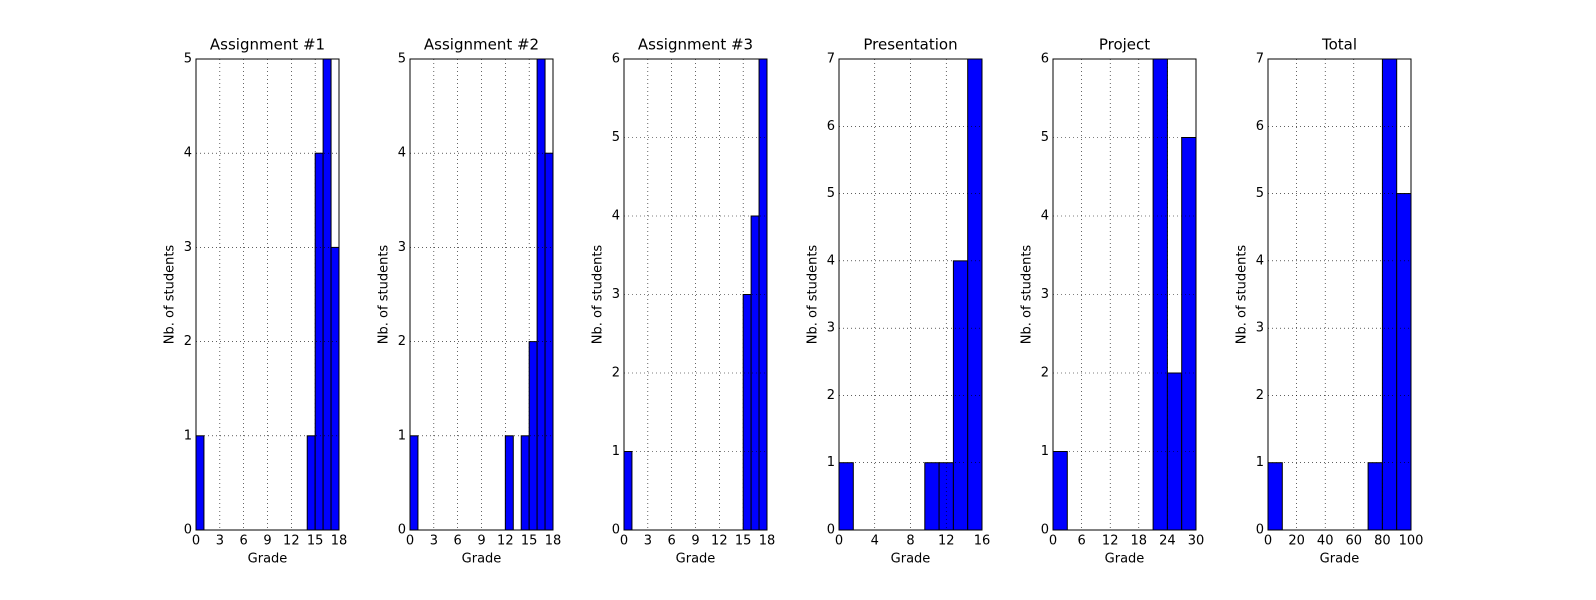 The height and width of the screenshot is (600, 1596). I want to click on x-tick-label: 20, so click(1296, 541).